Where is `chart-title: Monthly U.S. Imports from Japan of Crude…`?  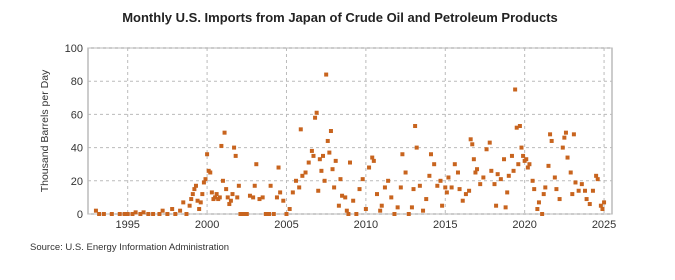
chart-title: Monthly U.S. Imports from Japan of Crude… is located at coordinates (340, 17).